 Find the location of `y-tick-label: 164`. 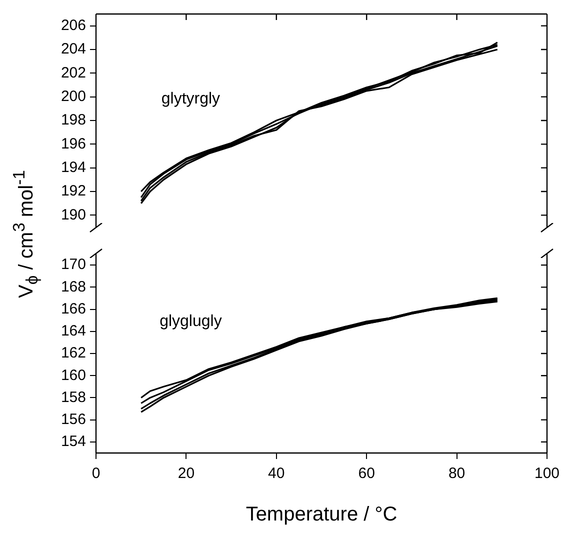

y-tick-label: 164 is located at coordinates (73, 331).